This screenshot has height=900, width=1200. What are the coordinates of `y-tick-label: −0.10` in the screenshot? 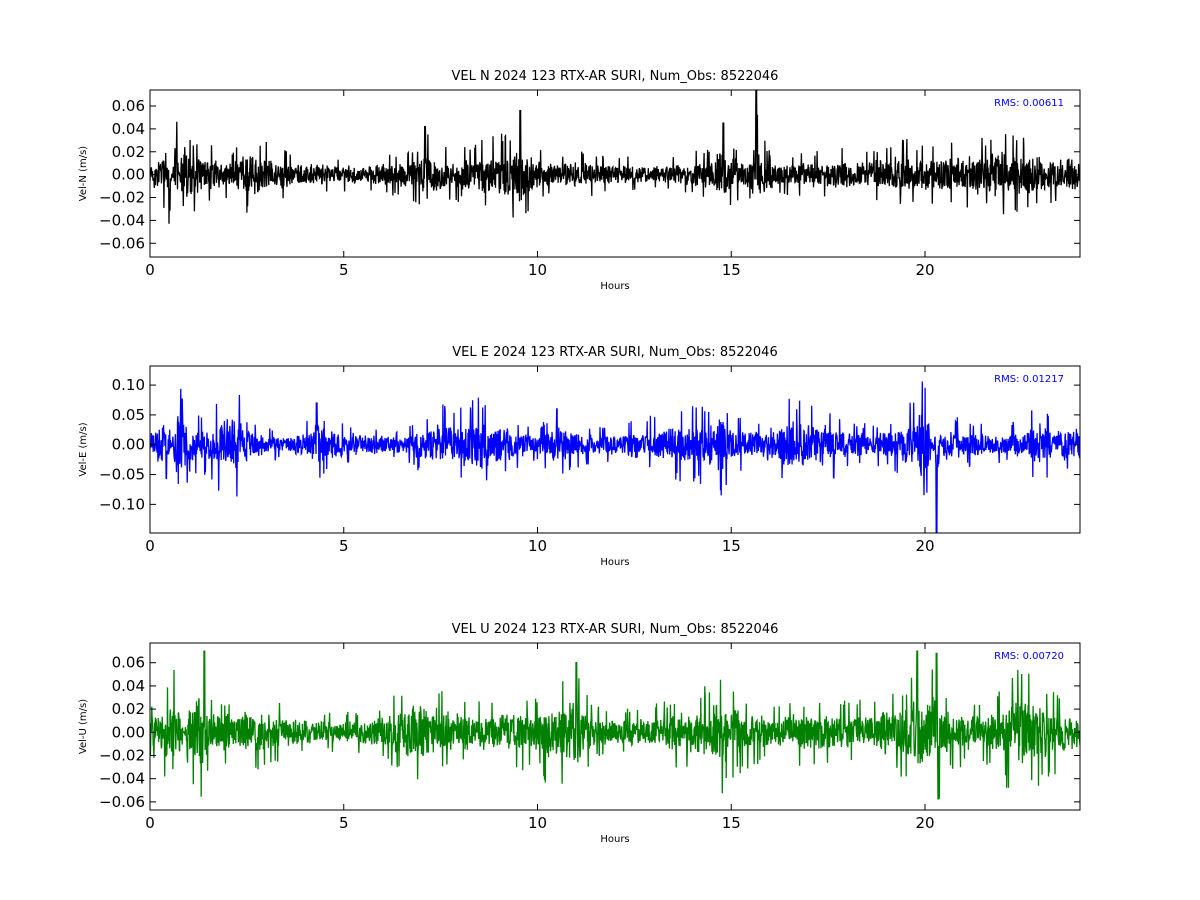 It's located at (122, 504).